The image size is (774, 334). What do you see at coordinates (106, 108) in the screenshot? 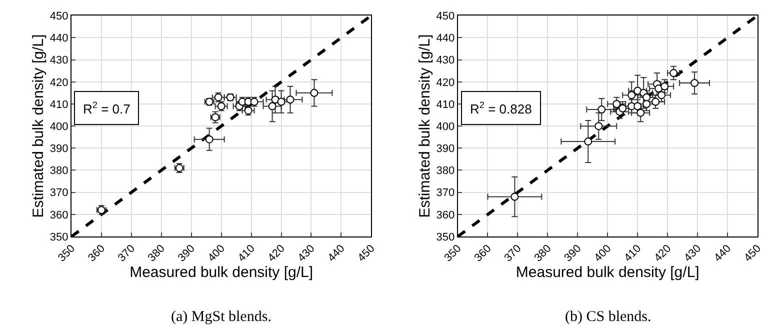
I see `annotation: R$^{2}$ = 0.7` at bounding box center [106, 108].